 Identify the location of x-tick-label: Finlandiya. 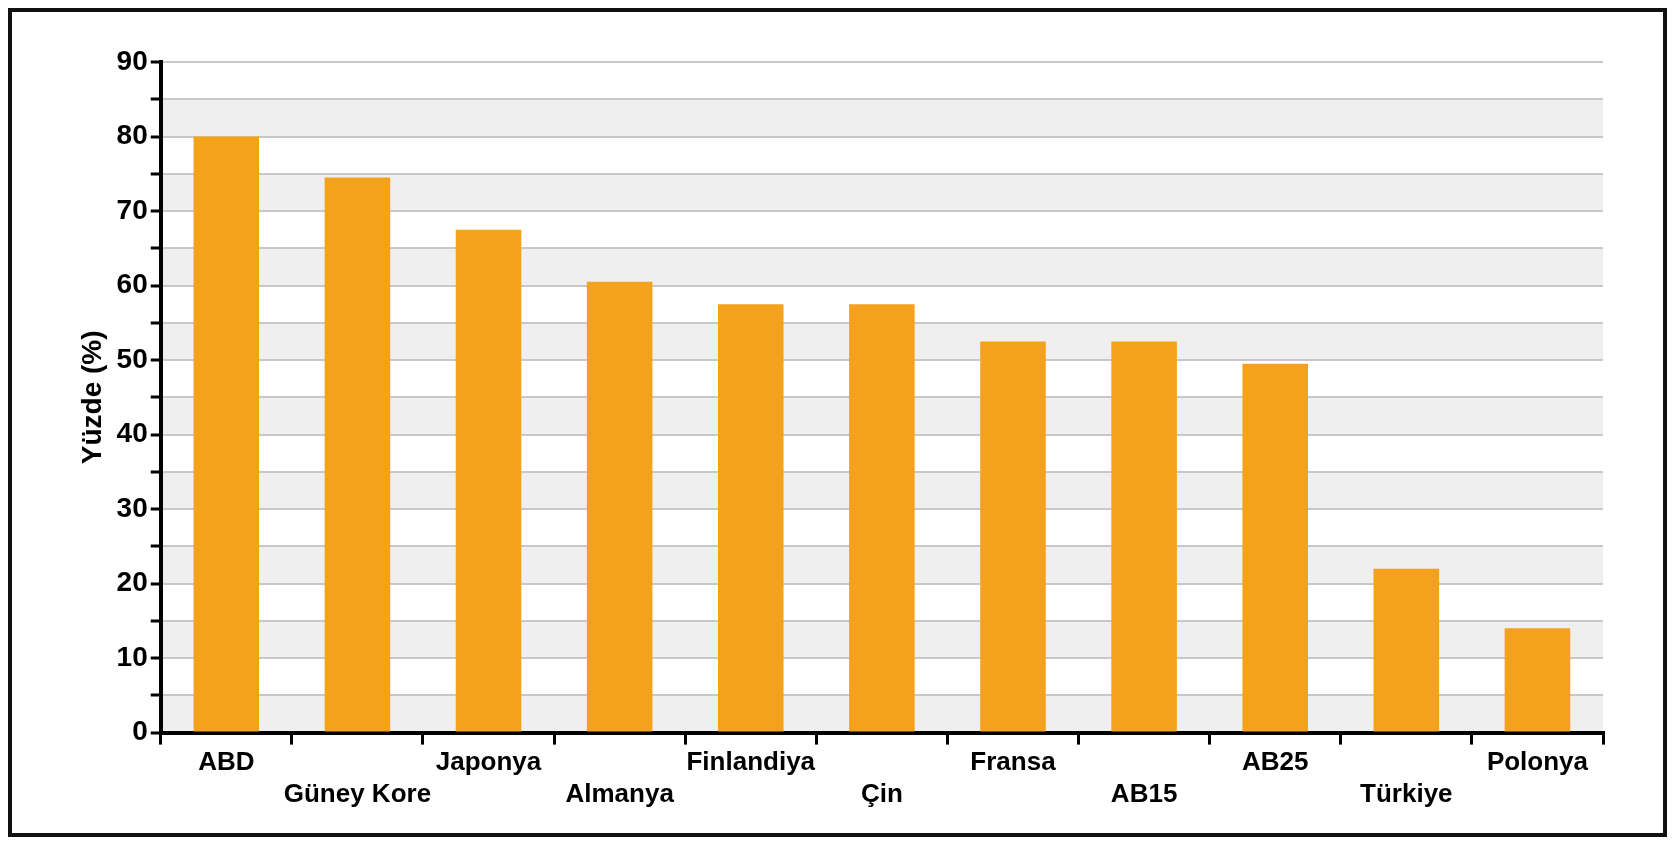
(751, 761).